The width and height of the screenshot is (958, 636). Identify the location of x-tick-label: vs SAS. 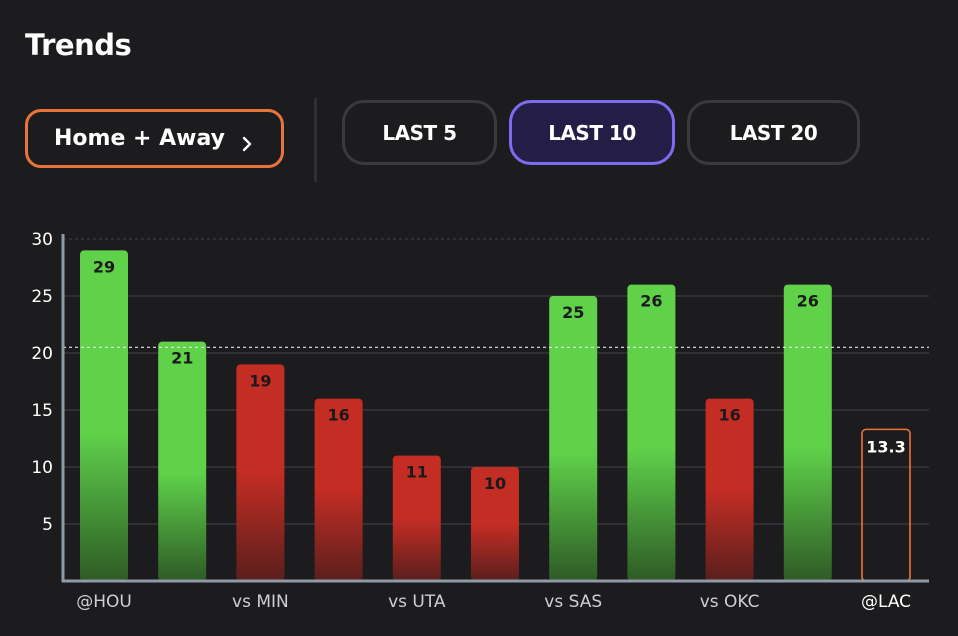
(573, 602).